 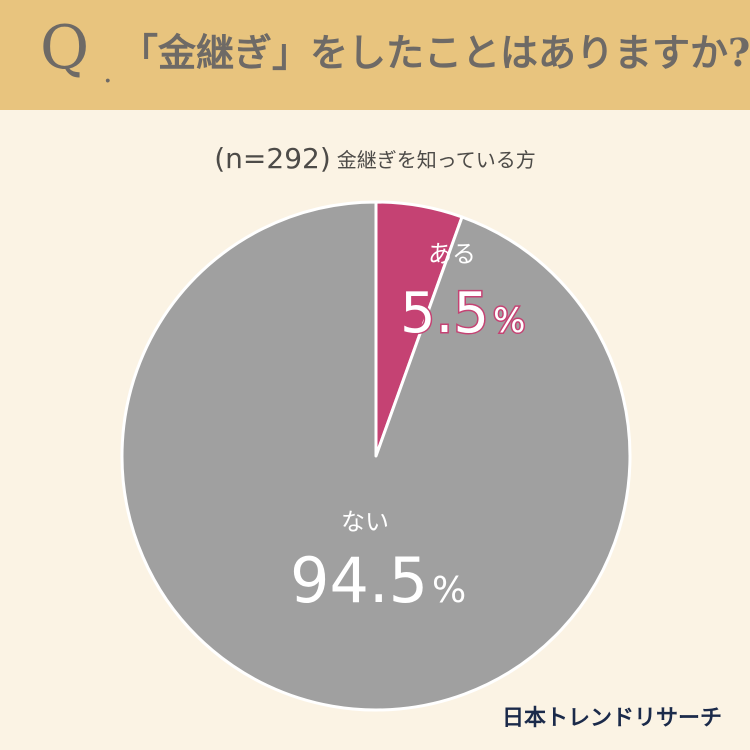 What do you see at coordinates (452, 254) in the screenshot?
I see `slice-label-1: ある` at bounding box center [452, 254].